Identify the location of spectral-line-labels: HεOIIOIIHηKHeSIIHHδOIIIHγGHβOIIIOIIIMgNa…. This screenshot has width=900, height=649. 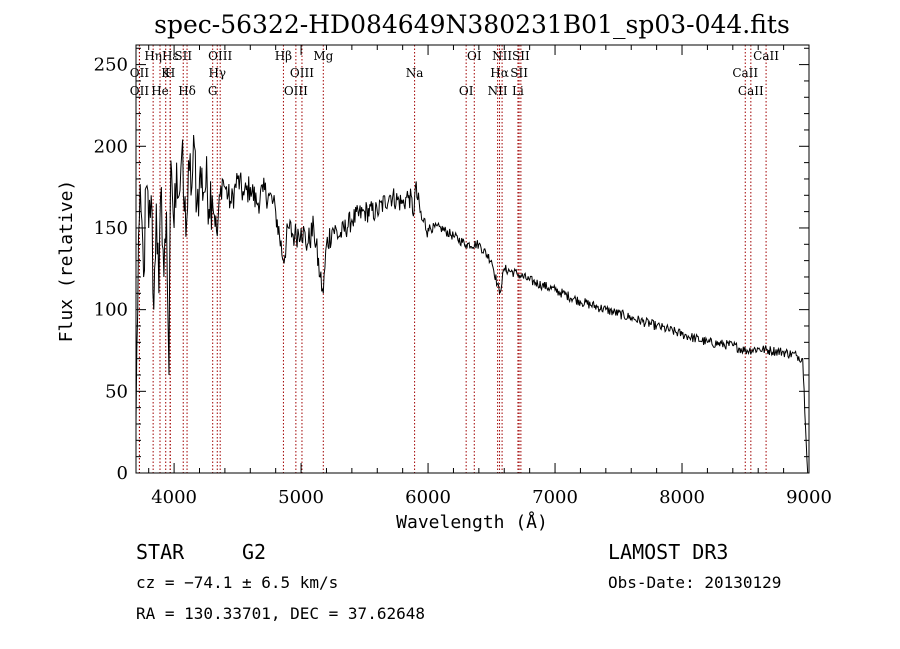
(454, 73).